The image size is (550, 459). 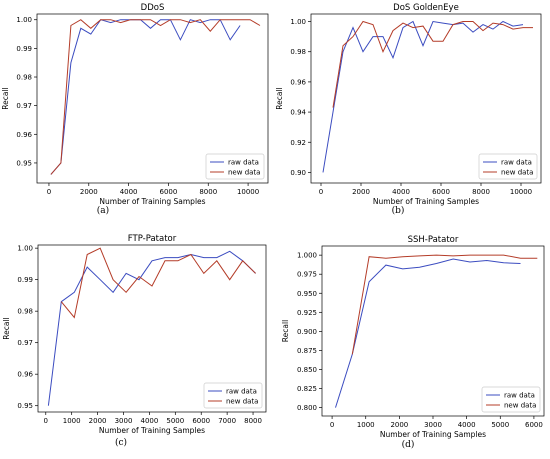 I want to click on y-tick-label: 0.925, so click(x=307, y=313).